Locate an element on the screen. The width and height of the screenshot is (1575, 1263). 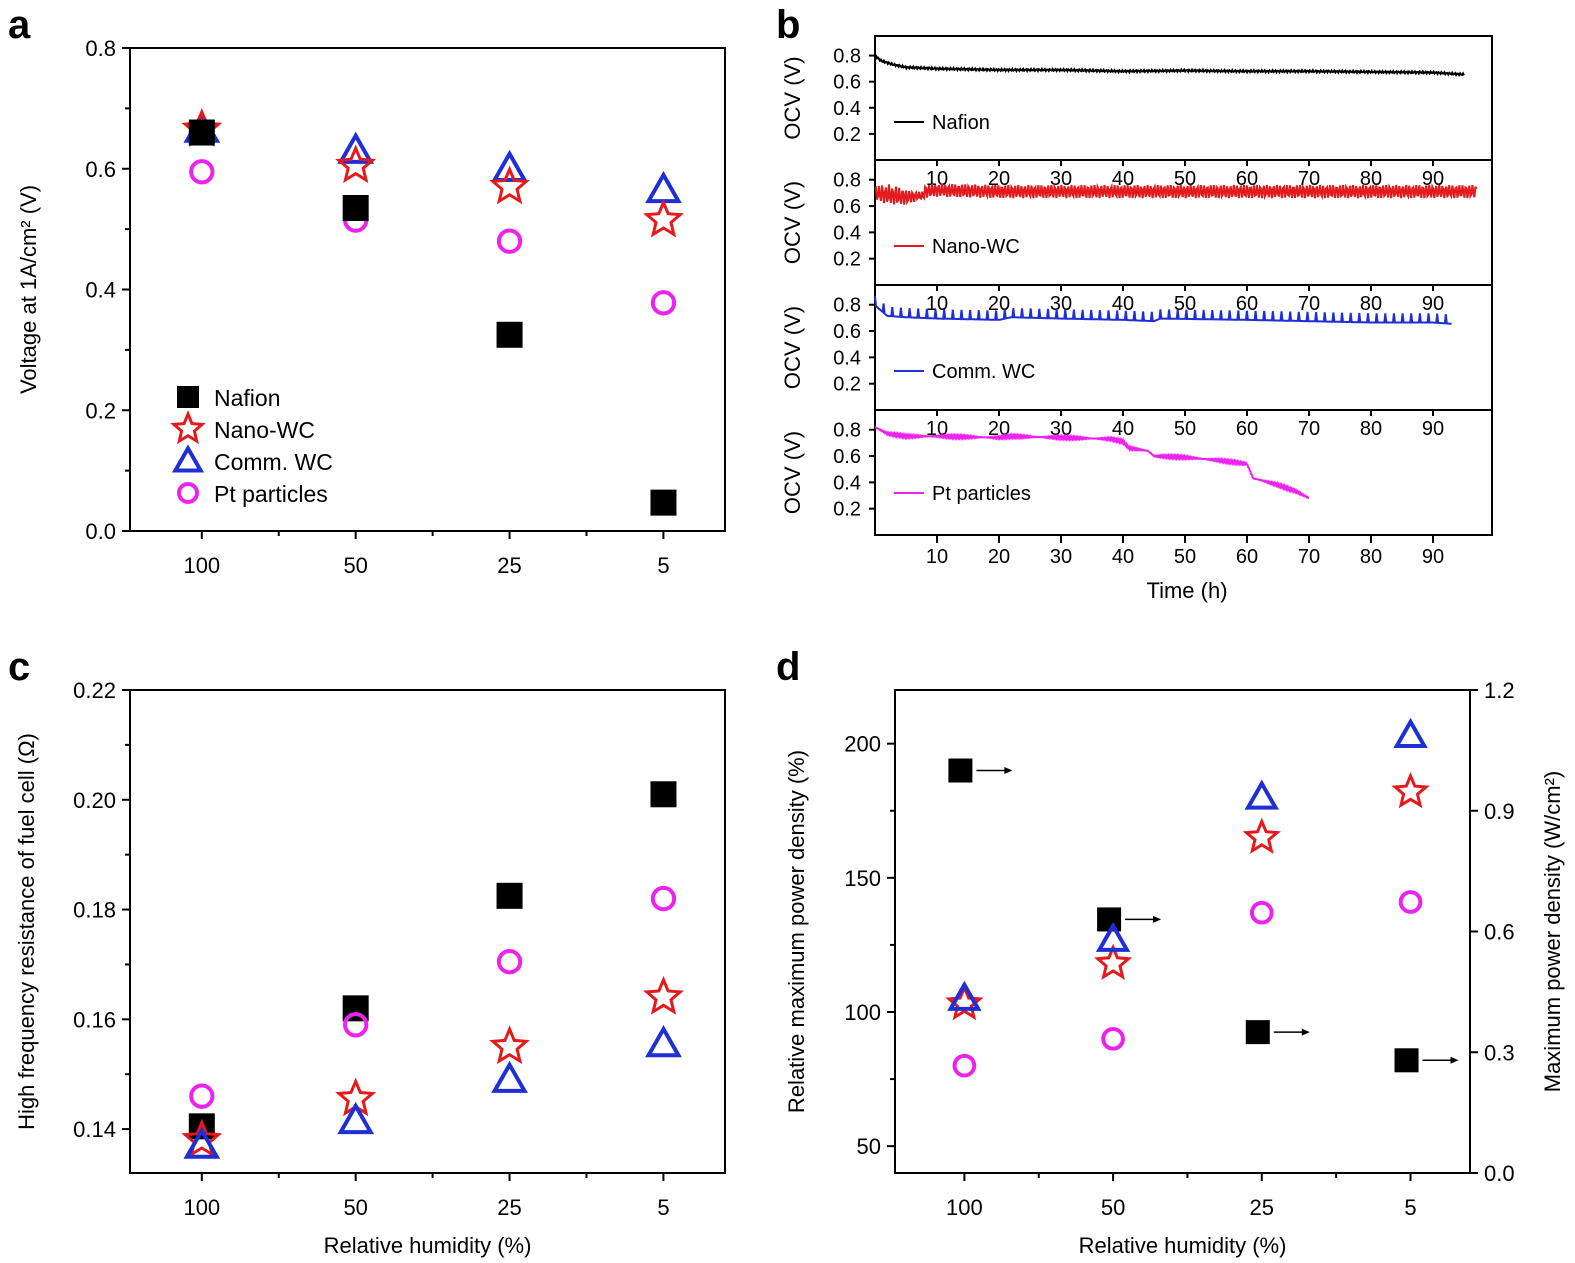
x-tick-label: 30 is located at coordinates (1061, 557).